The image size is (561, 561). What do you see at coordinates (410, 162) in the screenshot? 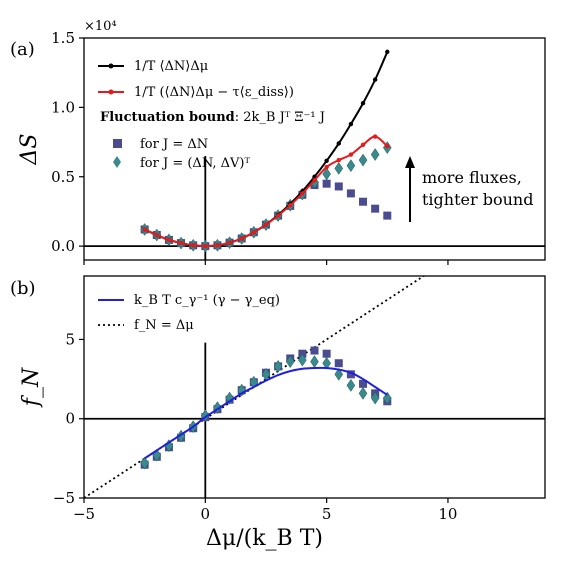
I see `annotation-arrow-head` at bounding box center [410, 162].